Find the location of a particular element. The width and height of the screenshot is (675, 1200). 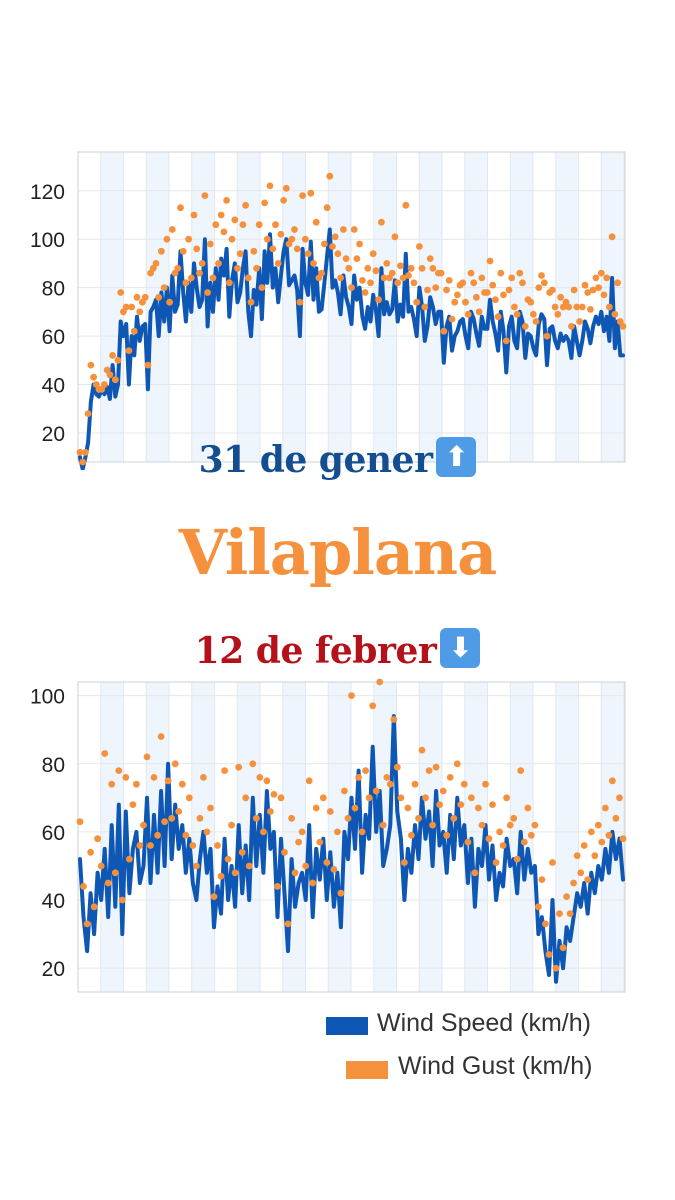

y-tick-label: 40 is located at coordinates (53, 386).